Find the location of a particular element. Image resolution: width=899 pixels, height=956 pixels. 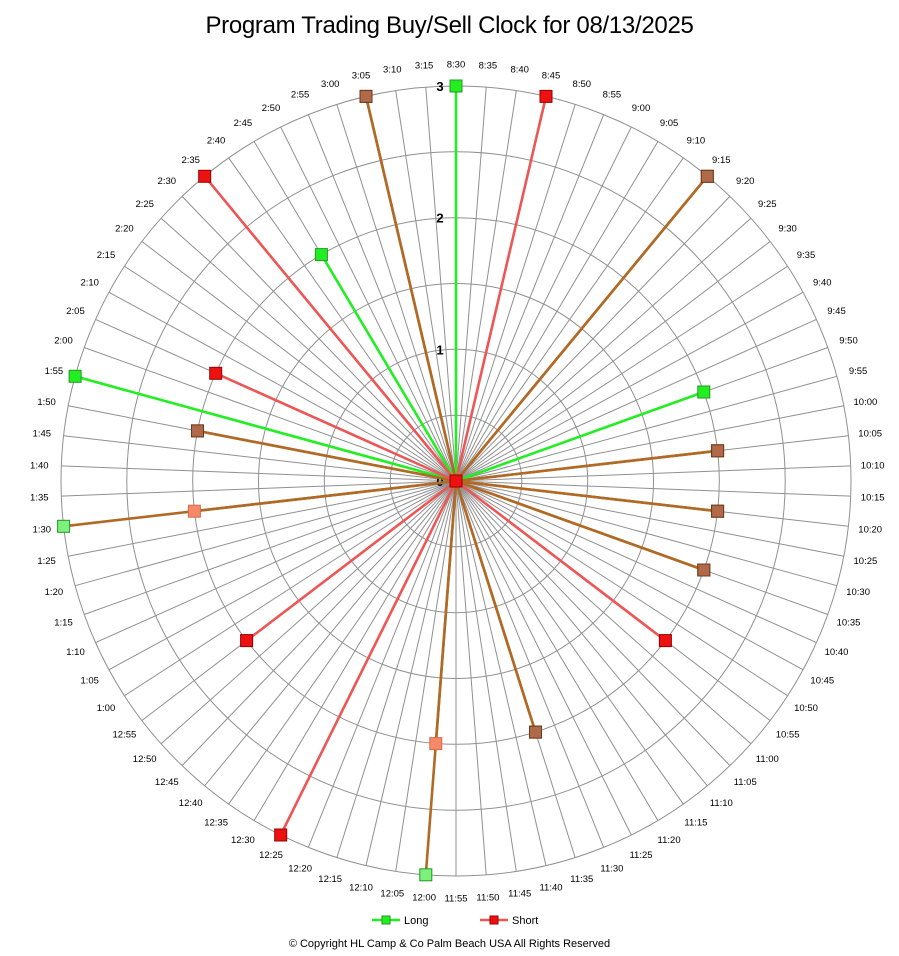

category-tick-label: 12:25 is located at coordinates (271, 855).